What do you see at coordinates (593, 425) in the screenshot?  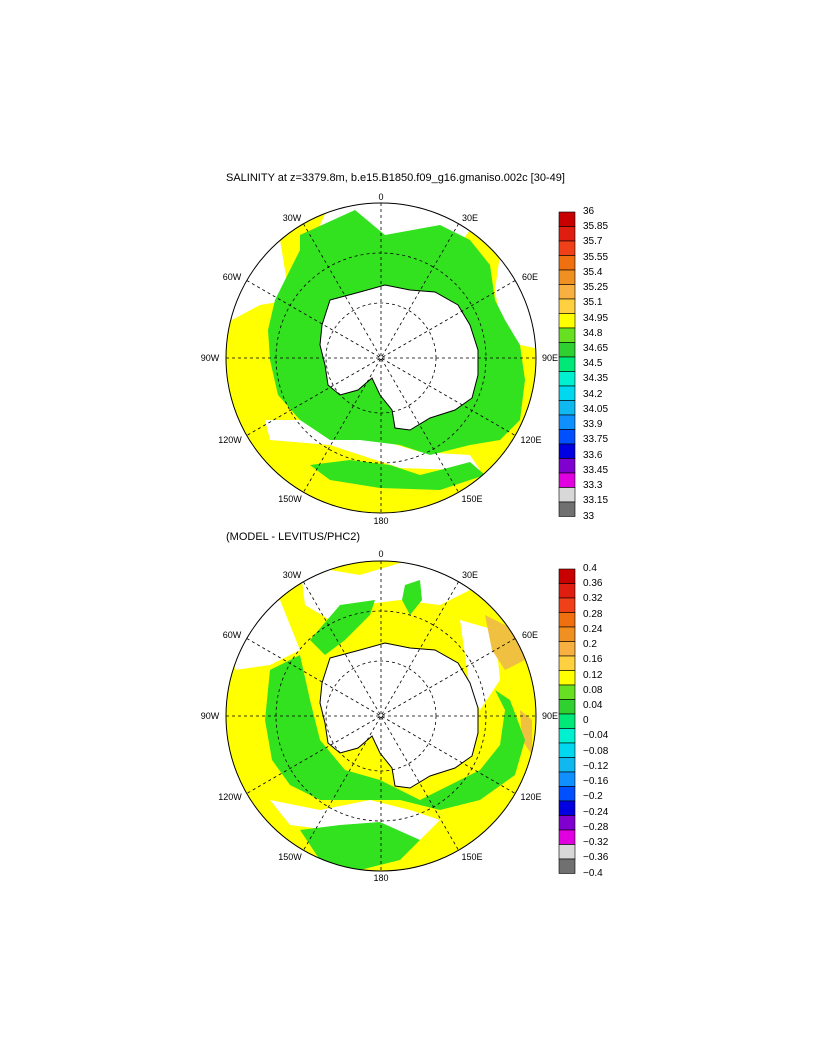 I see `panel1-colorbar-label: 33.9` at bounding box center [593, 425].